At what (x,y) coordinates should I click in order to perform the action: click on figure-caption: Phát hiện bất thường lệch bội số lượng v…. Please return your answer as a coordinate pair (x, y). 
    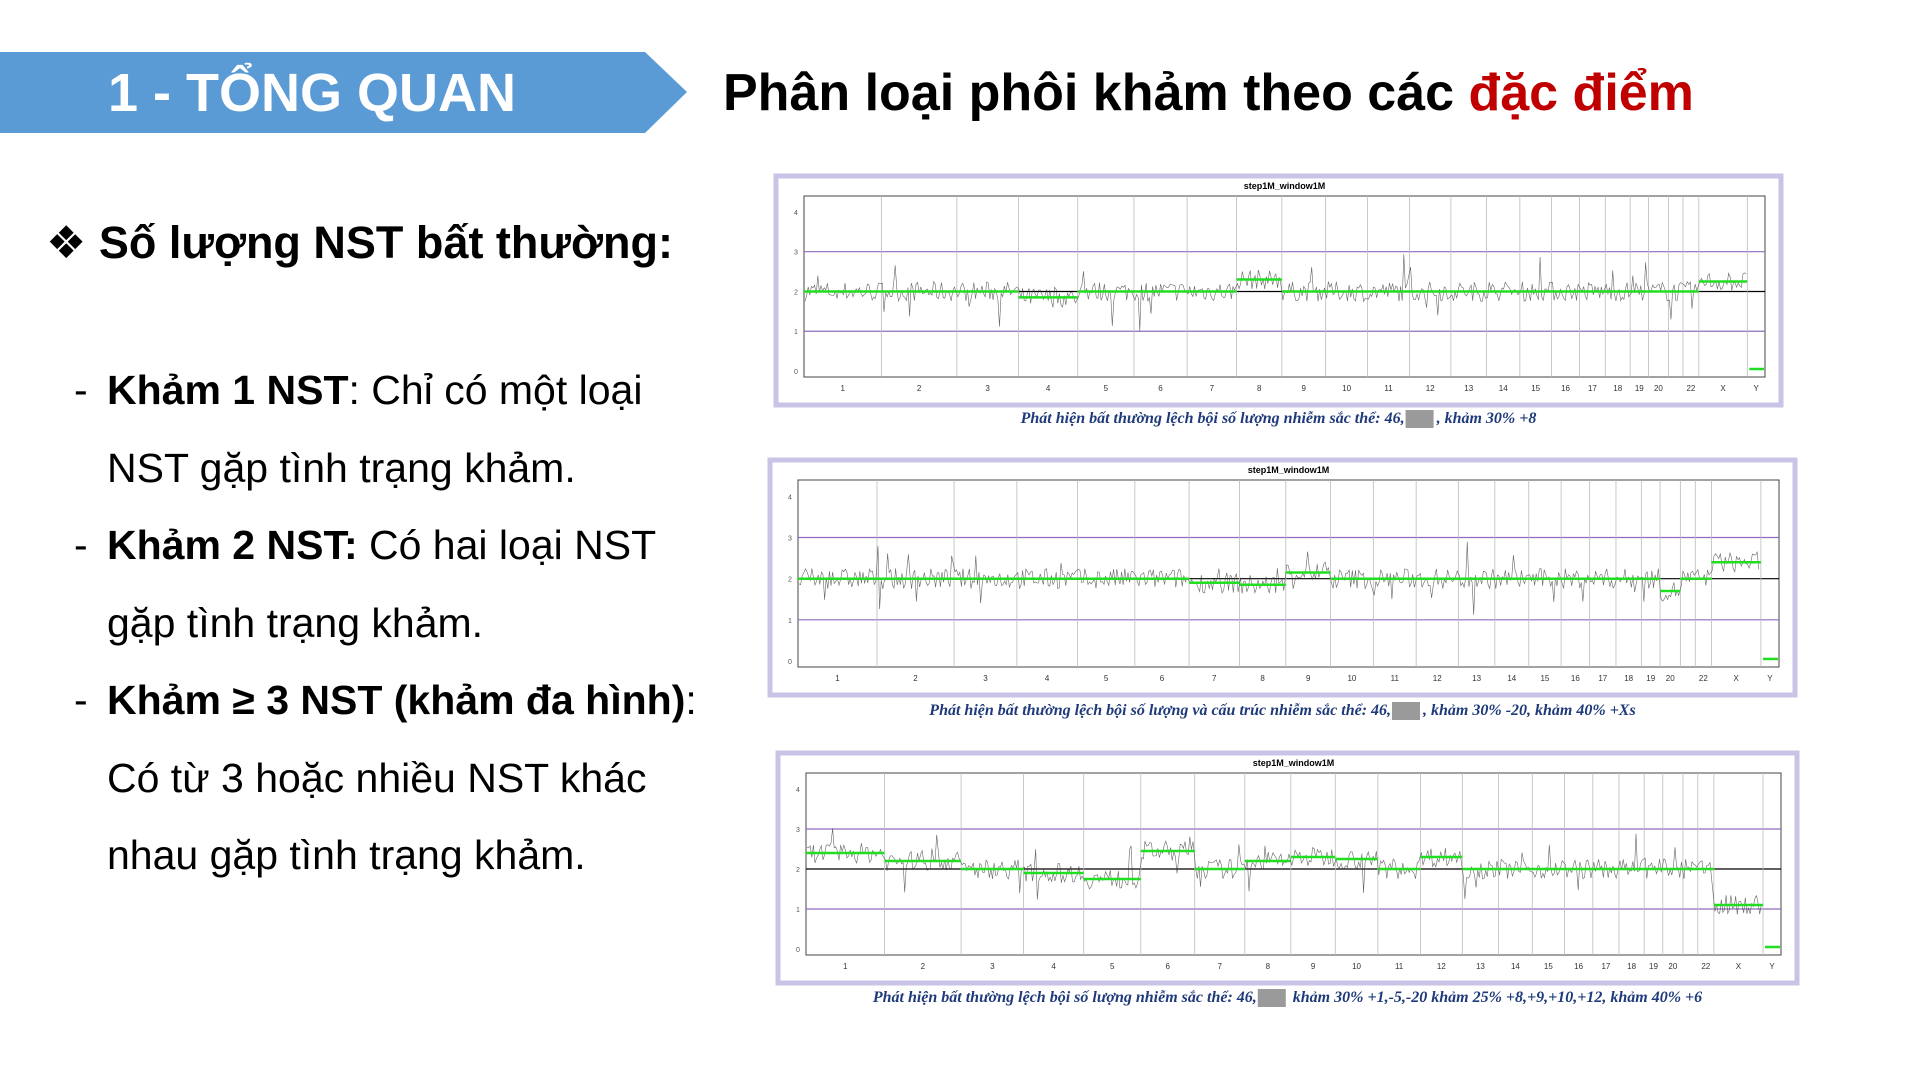
    Looking at the image, I should click on (1281, 710).